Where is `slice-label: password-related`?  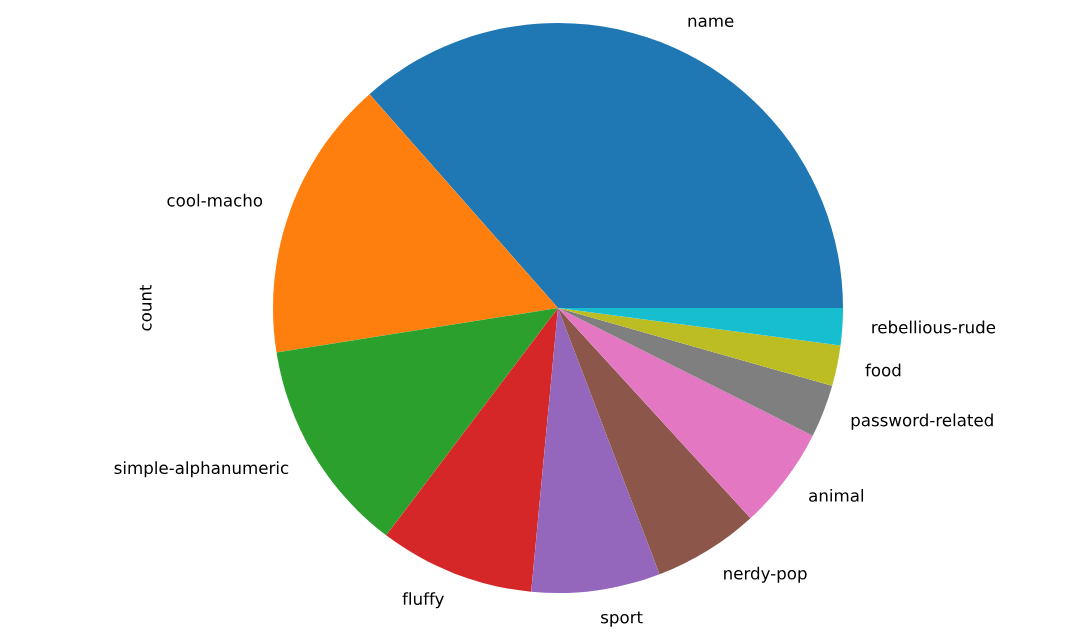 slice-label: password-related is located at coordinates (922, 421).